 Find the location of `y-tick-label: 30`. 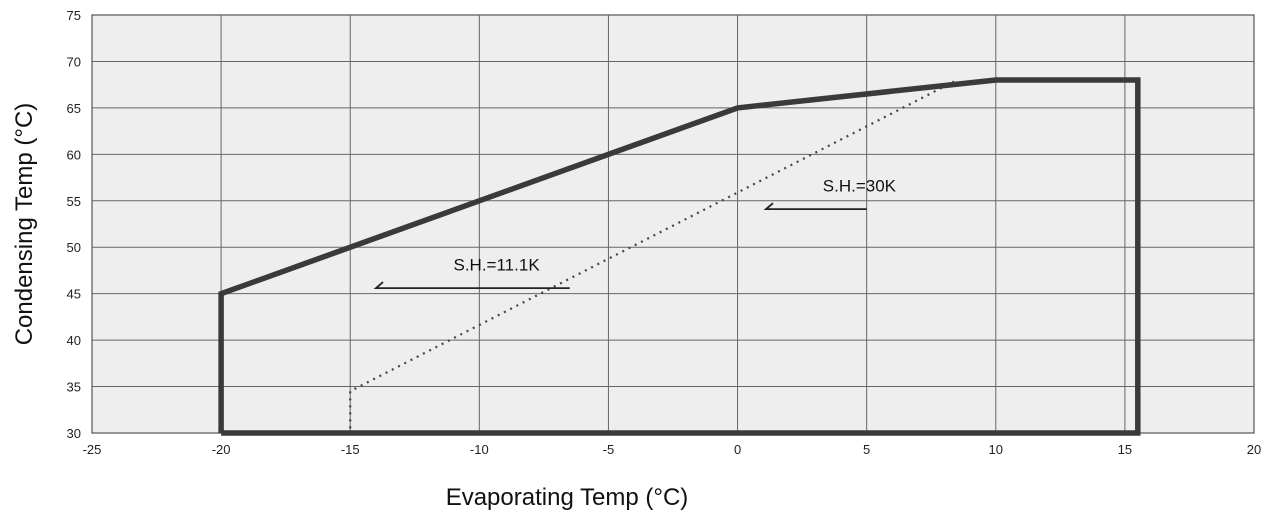

y-tick-label: 30 is located at coordinates (74, 433).